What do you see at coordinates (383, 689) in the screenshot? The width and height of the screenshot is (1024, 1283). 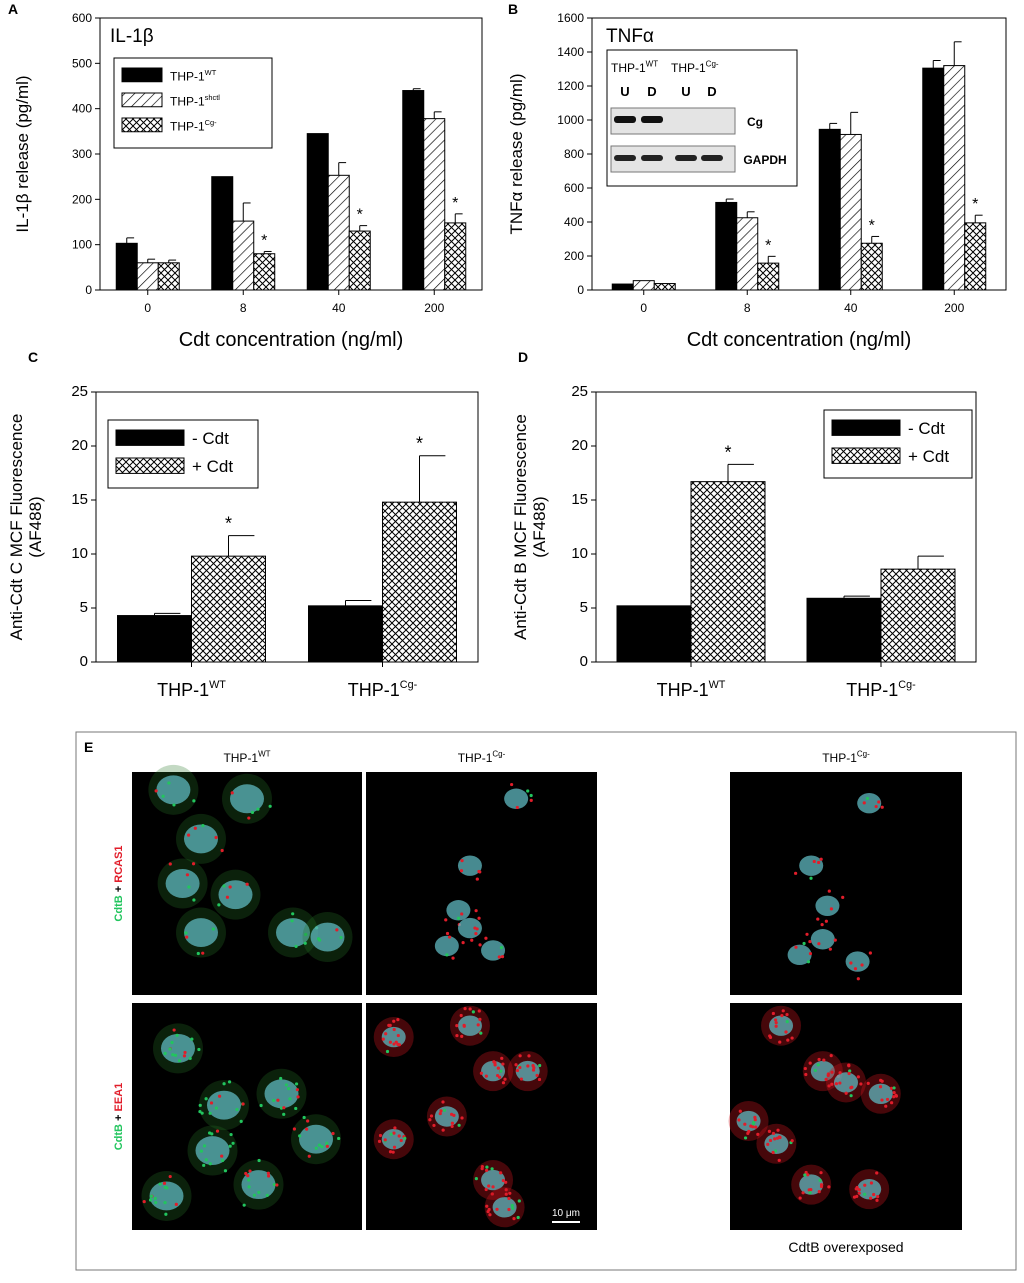 I see `x-tick-label: THP-1Cg-` at bounding box center [383, 689].